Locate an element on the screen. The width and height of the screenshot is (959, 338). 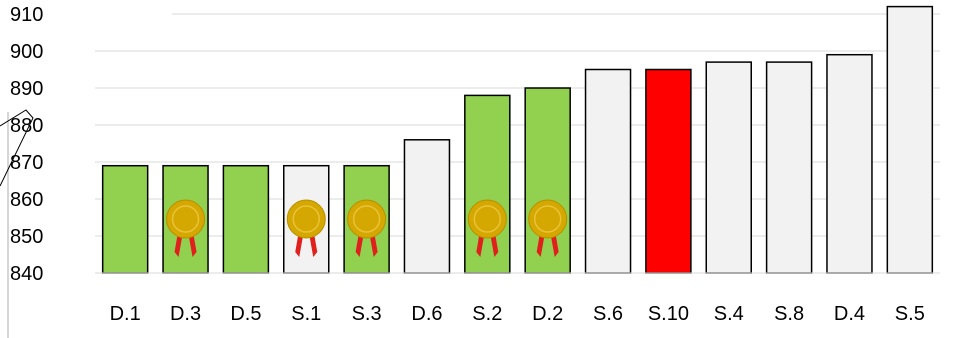
x-tick-label-S.6: S.6 is located at coordinates (608, 314).